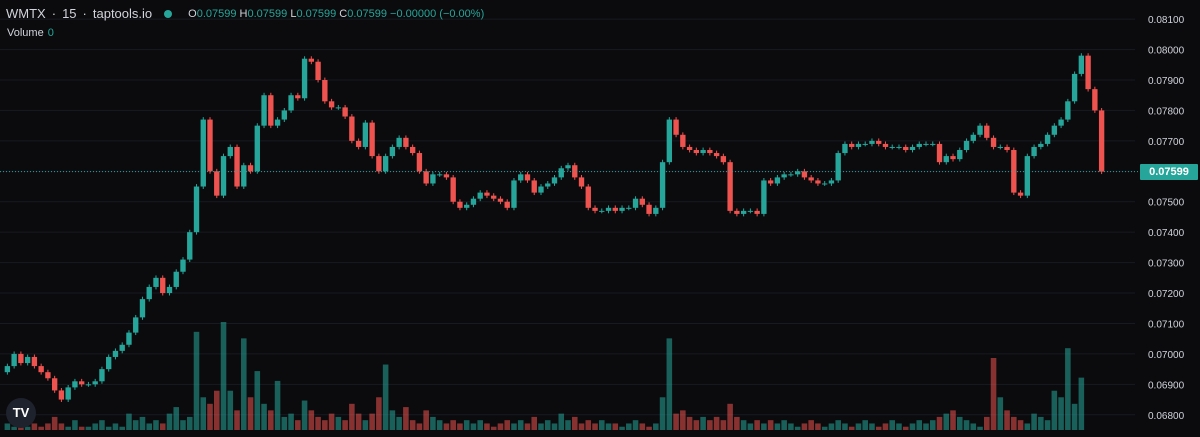  I want to click on market-status-icon, so click(168, 13).